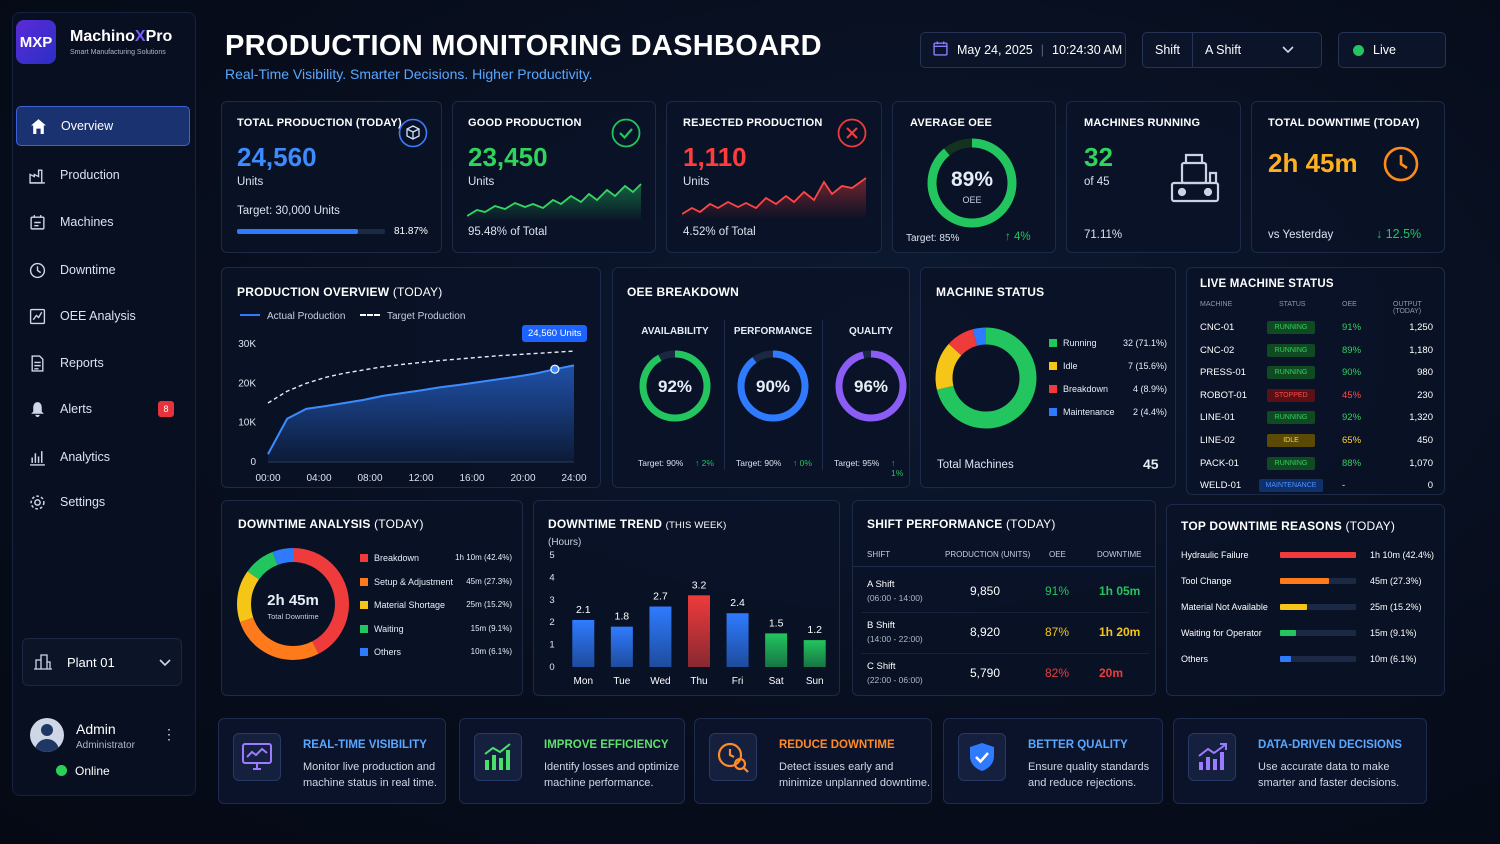 This screenshot has width=1500, height=844. I want to click on divider, so click(1005, 653).